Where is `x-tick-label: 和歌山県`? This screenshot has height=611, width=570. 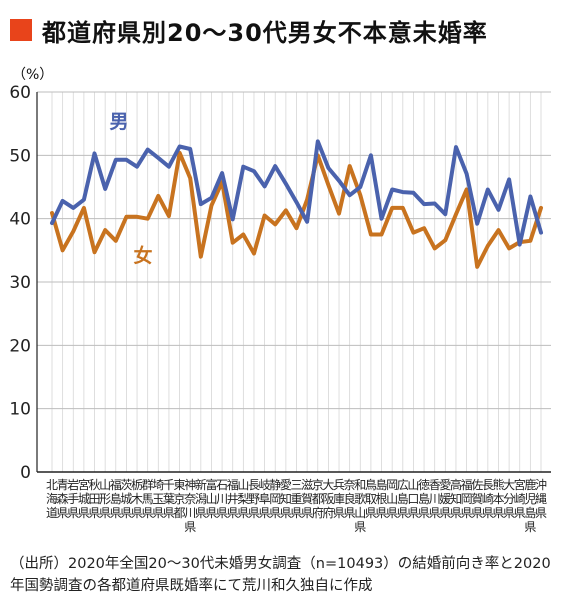 x-tick-label: 和歌山県 is located at coordinates (360, 506).